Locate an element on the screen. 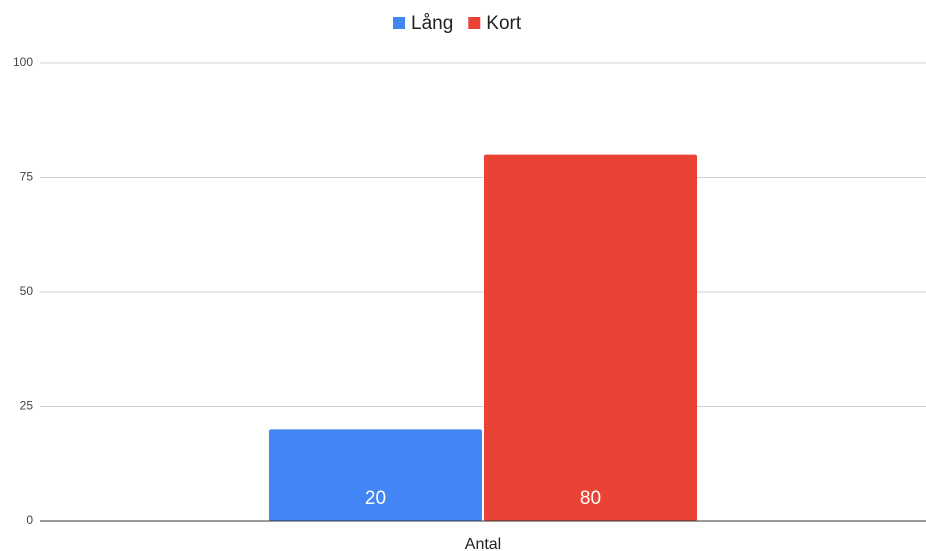 The height and width of the screenshot is (551, 926). y-tick-label: 25 is located at coordinates (27, 406).